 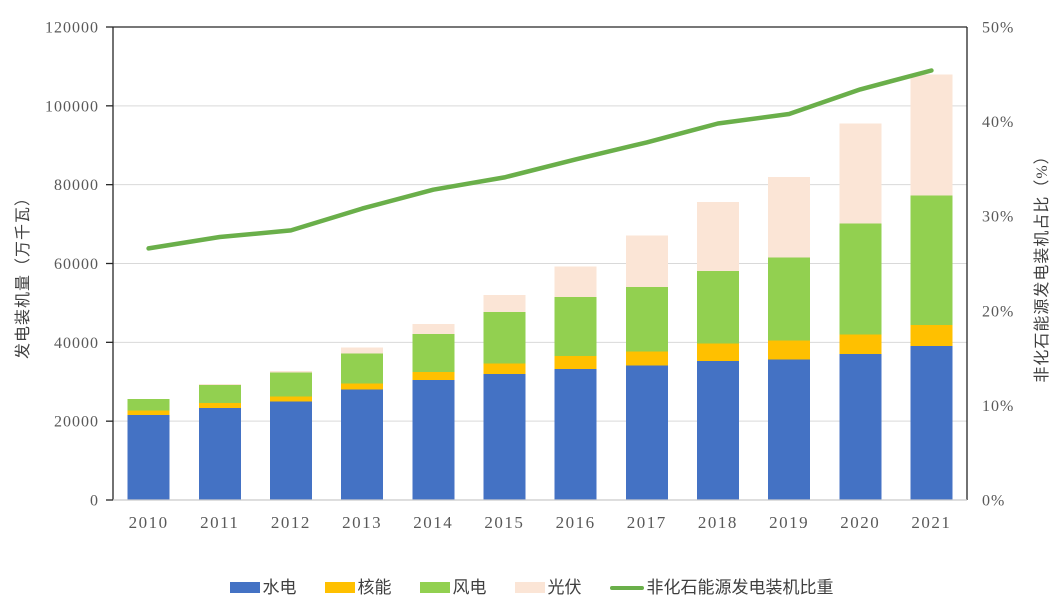 What do you see at coordinates (76, 422) in the screenshot?
I see `left-axis-tick-label: 20000` at bounding box center [76, 422].